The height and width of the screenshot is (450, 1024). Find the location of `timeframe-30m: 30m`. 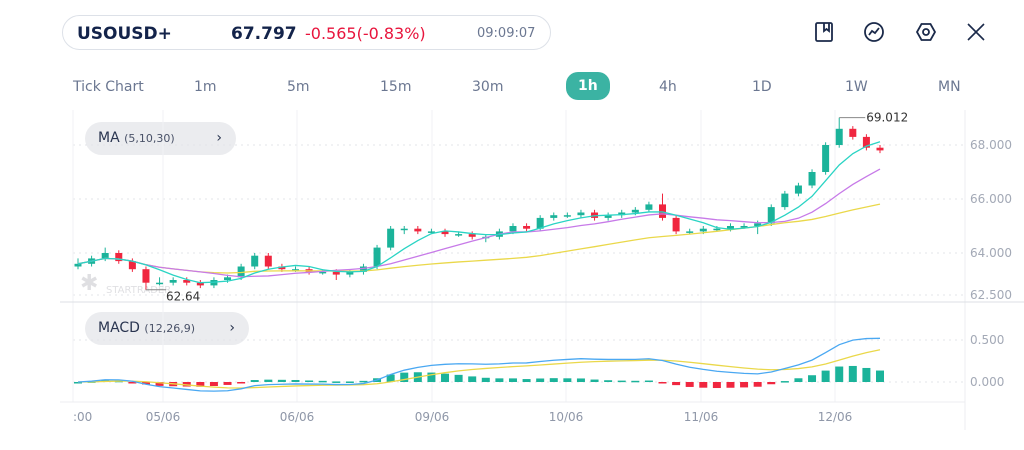

timeframe-30m: 30m is located at coordinates (488, 87).